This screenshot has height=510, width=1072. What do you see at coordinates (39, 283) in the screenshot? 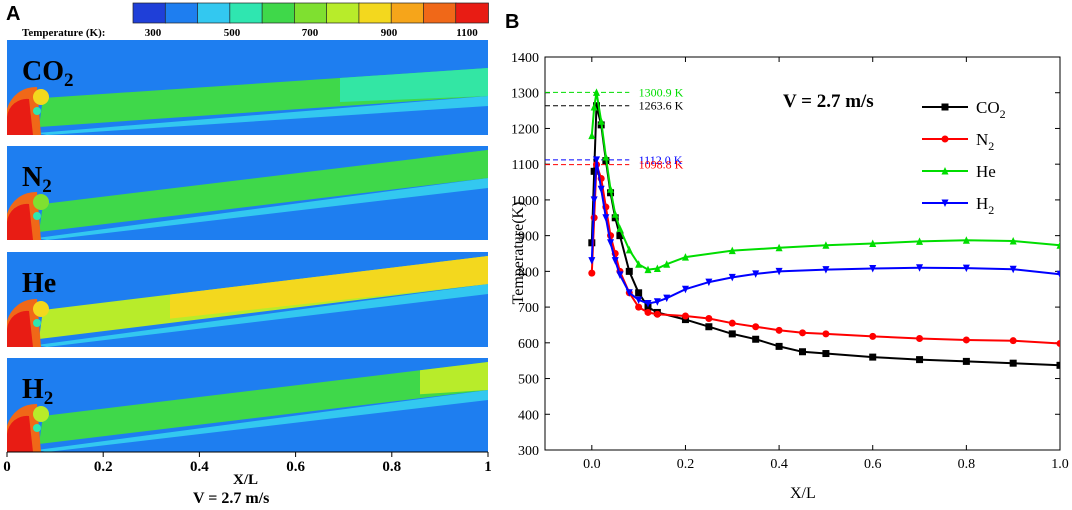
I see `gas-name: He` at bounding box center [39, 283].